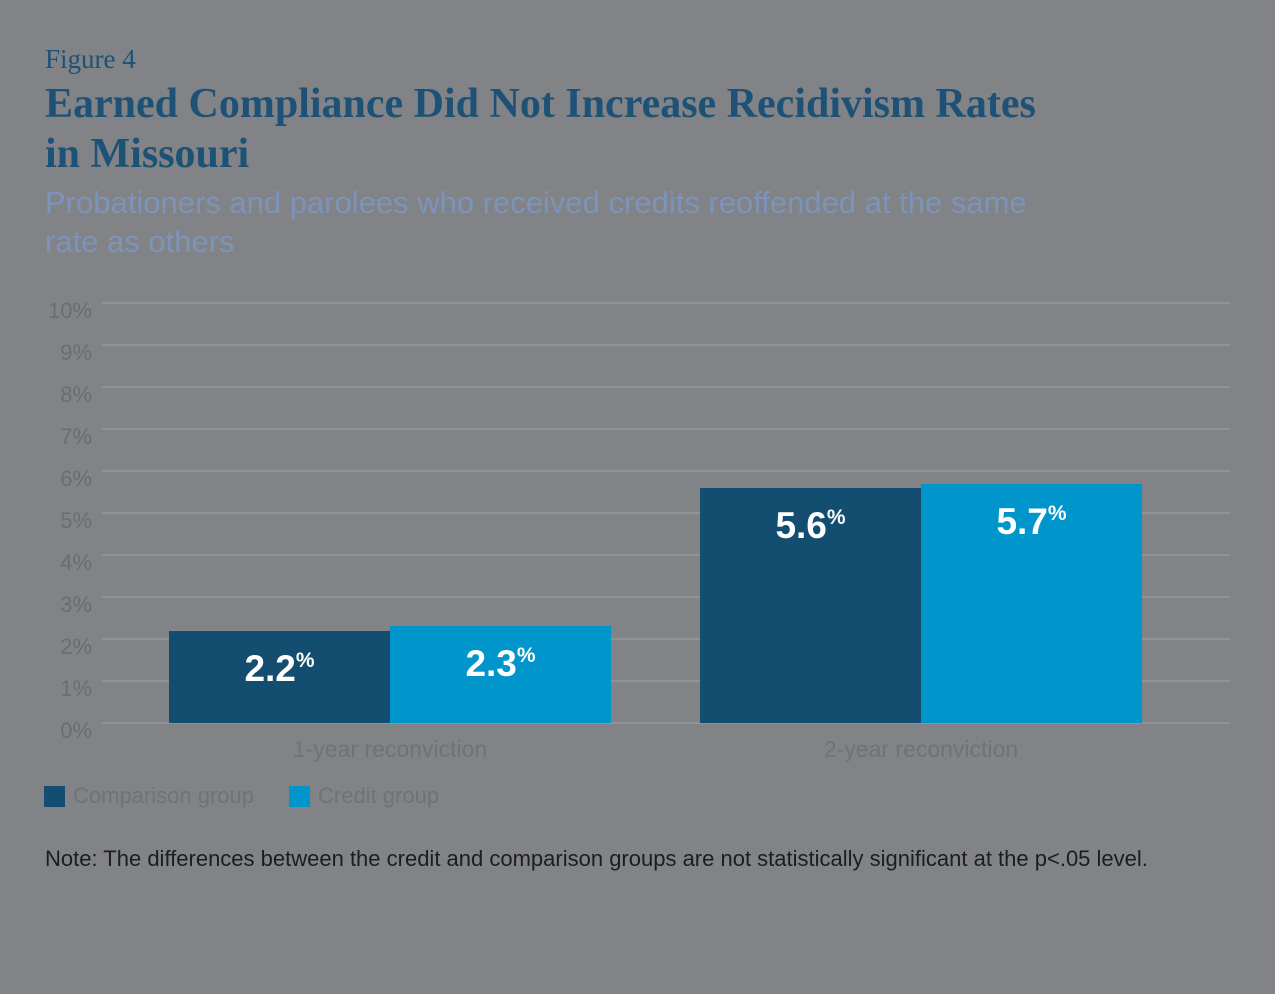 The width and height of the screenshot is (1275, 994). I want to click on gridline-6%, so click(666, 471).